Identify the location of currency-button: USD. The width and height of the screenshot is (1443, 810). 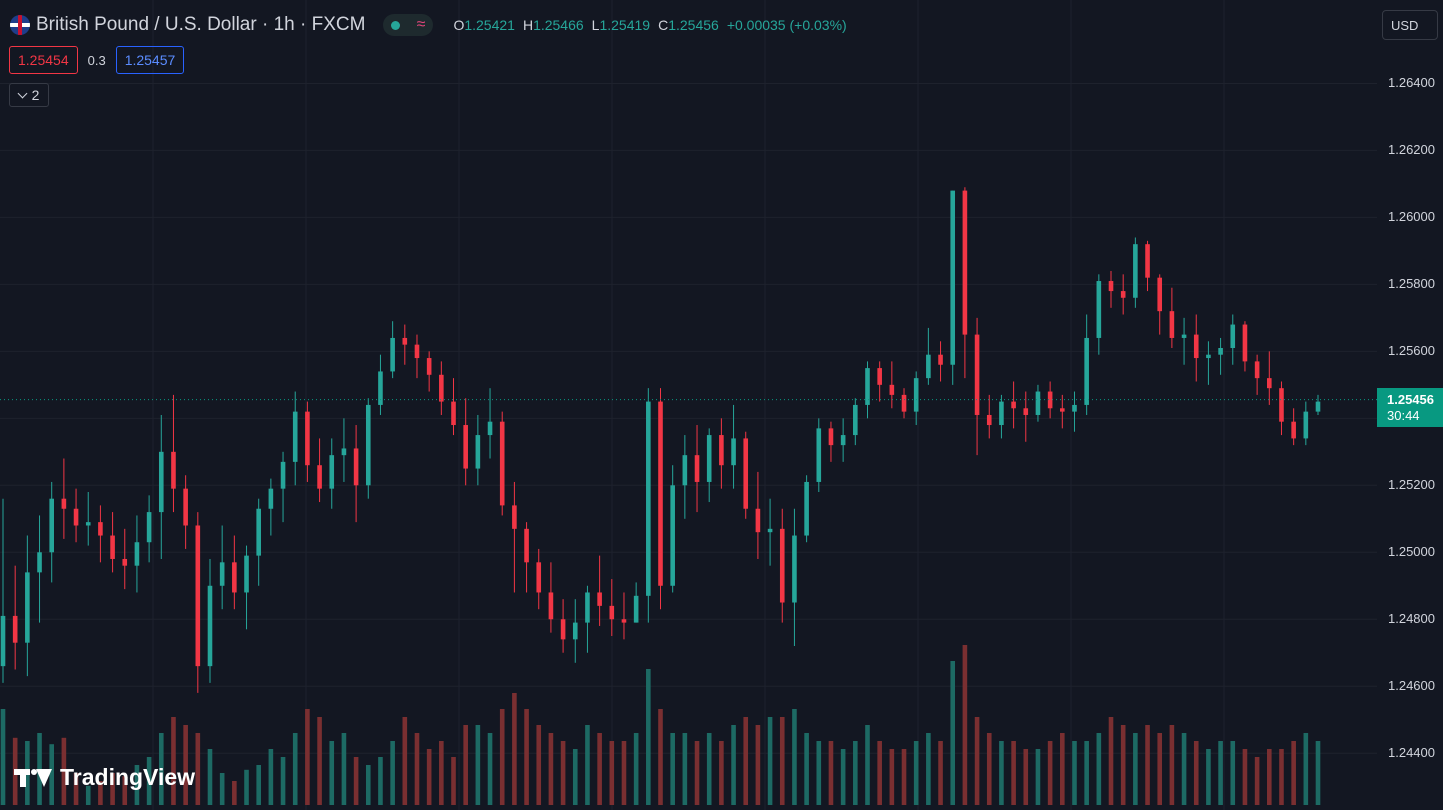
(1410, 25).